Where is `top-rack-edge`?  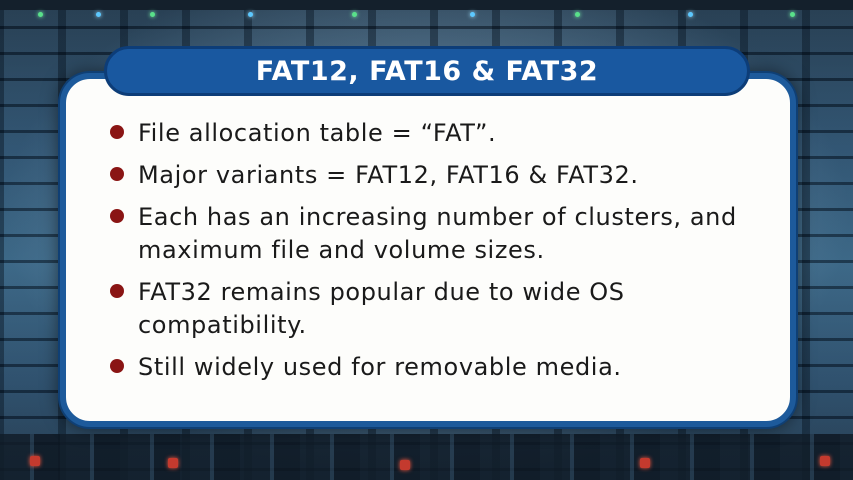 top-rack-edge is located at coordinates (426, 5).